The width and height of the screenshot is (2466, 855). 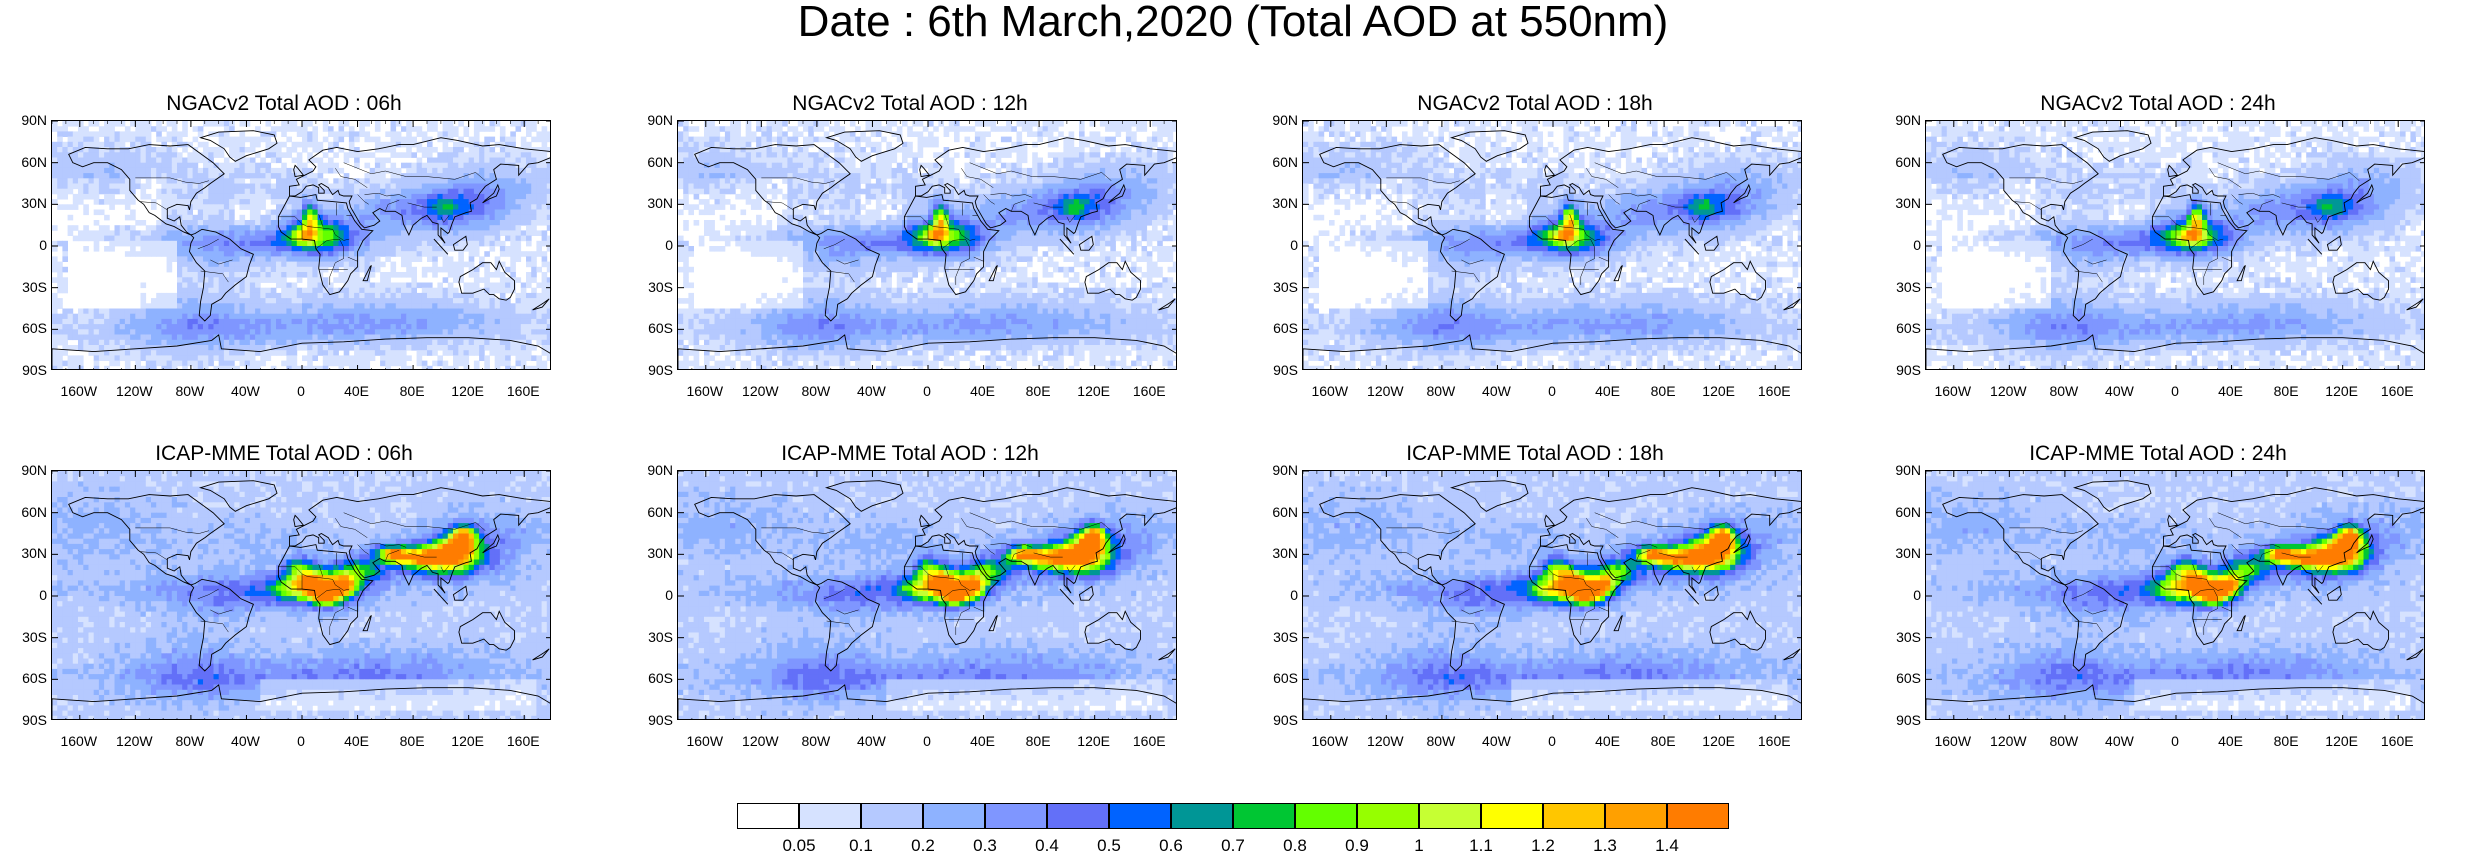 What do you see at coordinates (660, 637) in the screenshot?
I see `latitude-tick-label: 30S` at bounding box center [660, 637].